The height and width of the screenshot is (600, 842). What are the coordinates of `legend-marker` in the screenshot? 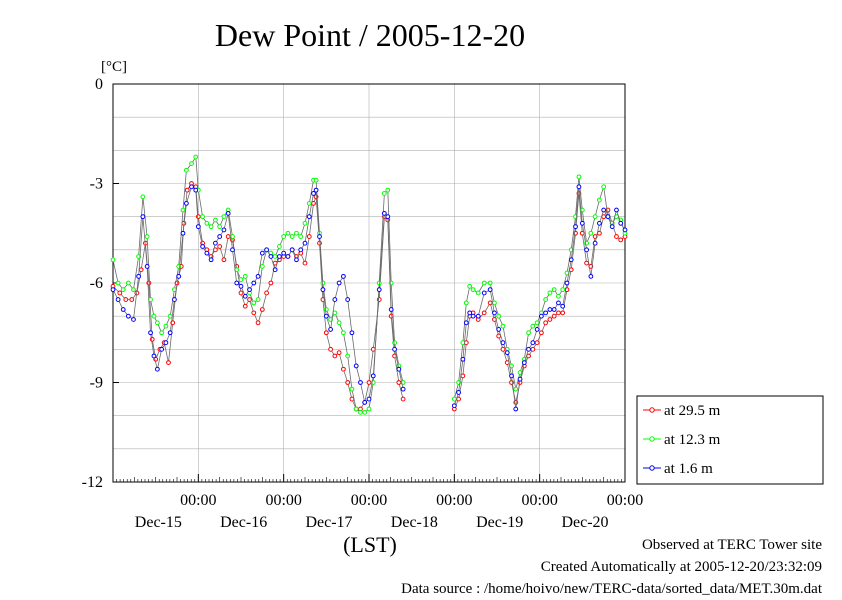 It's located at (652, 439).